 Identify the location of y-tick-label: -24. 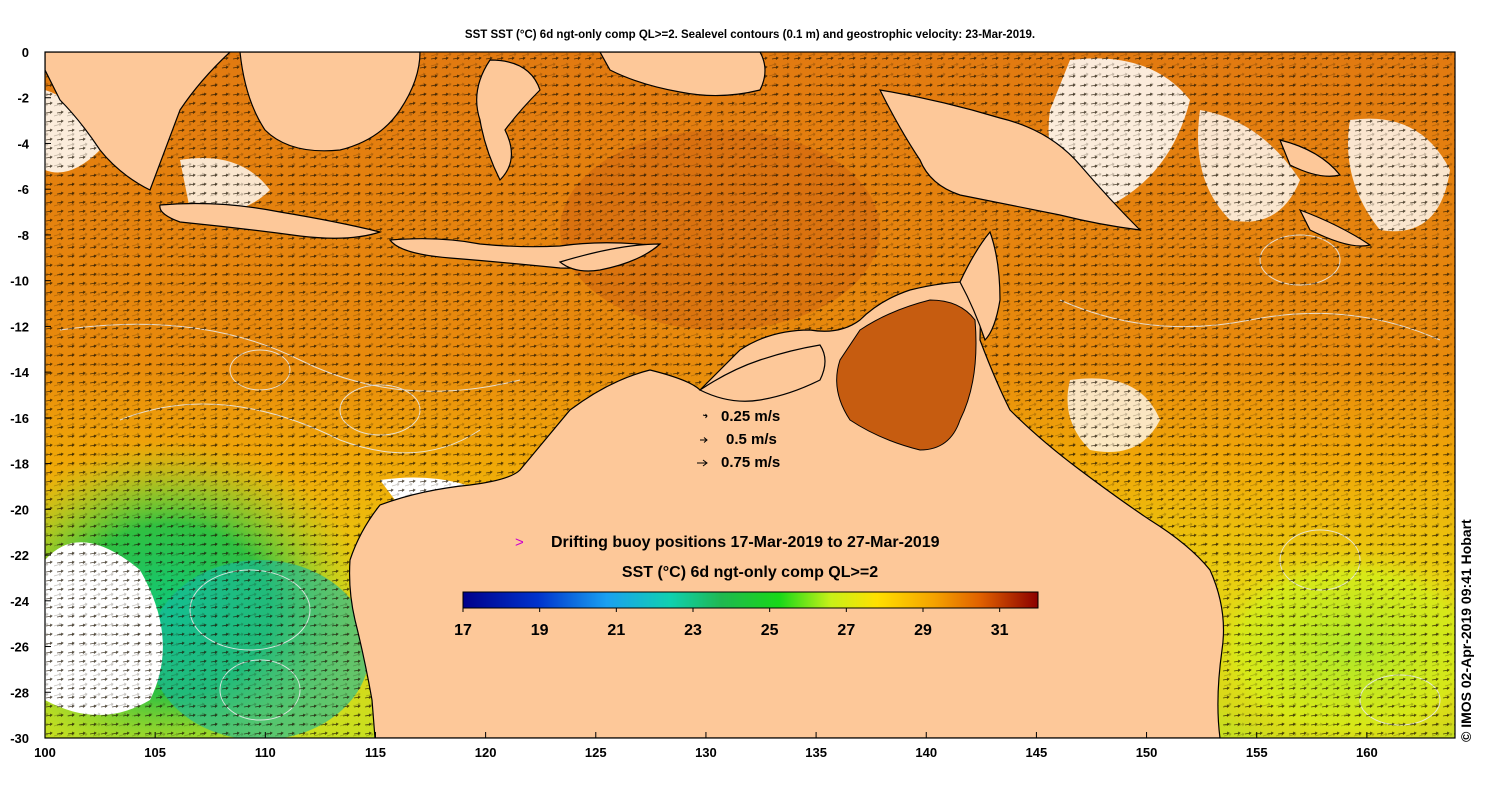
(20, 601).